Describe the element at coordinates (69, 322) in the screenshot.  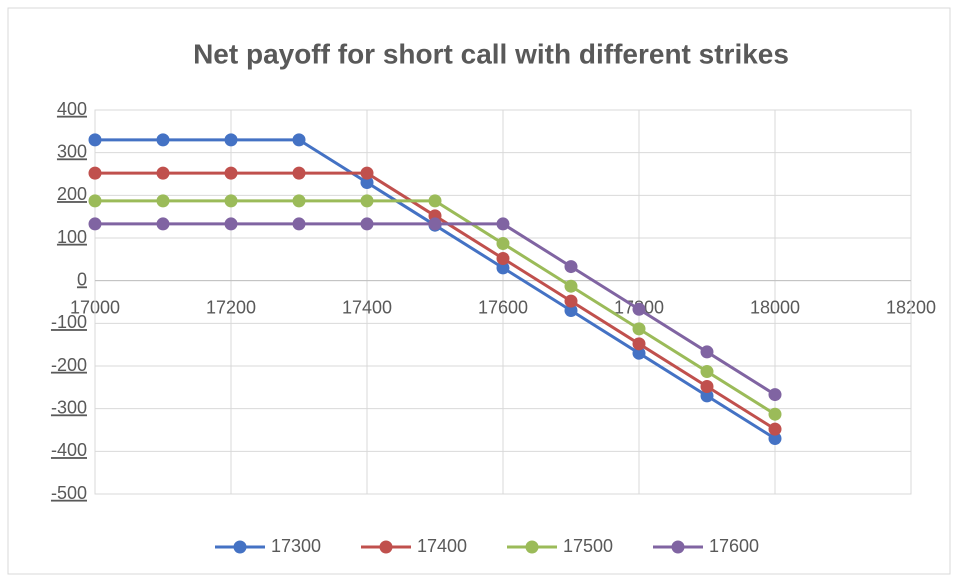
I see `y-tick-label: -100` at that location.